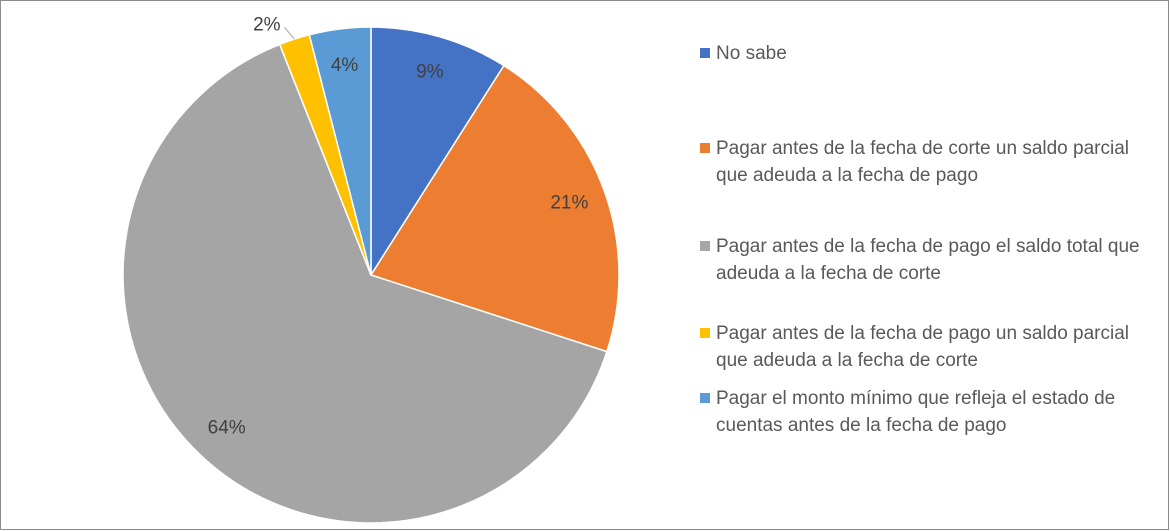 The image size is (1170, 531). Describe the element at coordinates (430, 72) in the screenshot. I see `data-label: 9%` at that location.